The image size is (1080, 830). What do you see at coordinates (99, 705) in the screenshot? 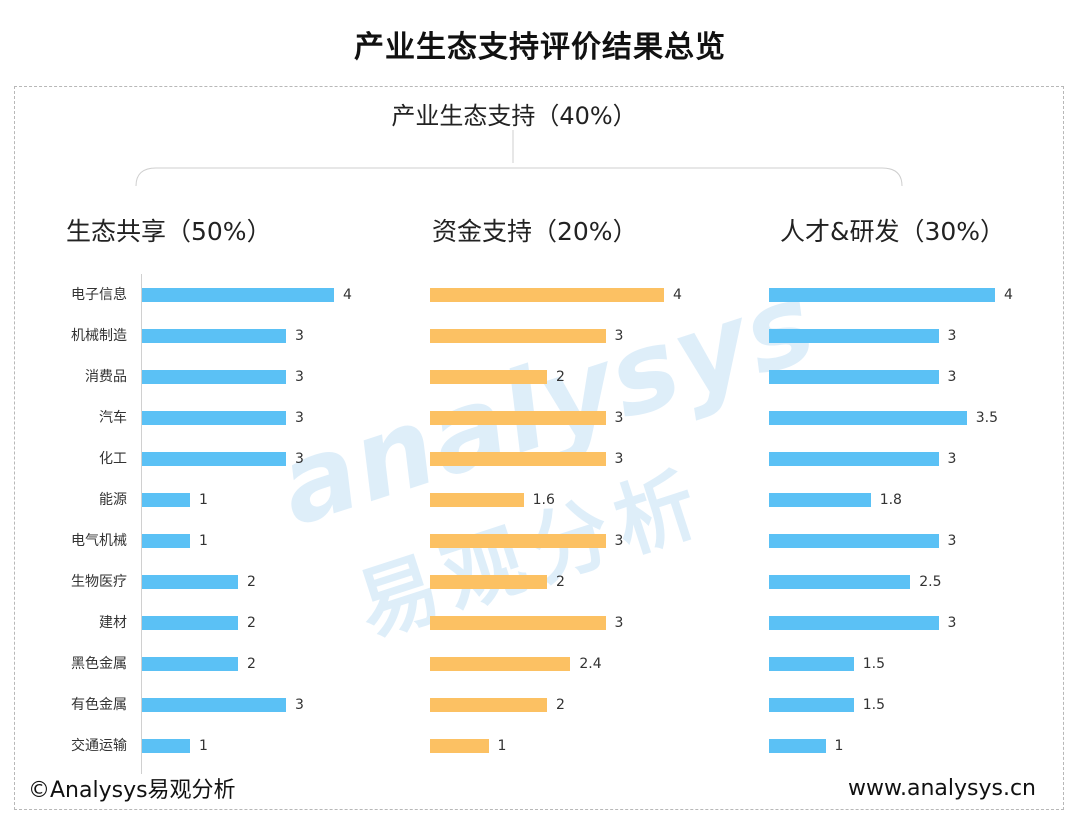
I see `category-label: 有色金属` at bounding box center [99, 705].